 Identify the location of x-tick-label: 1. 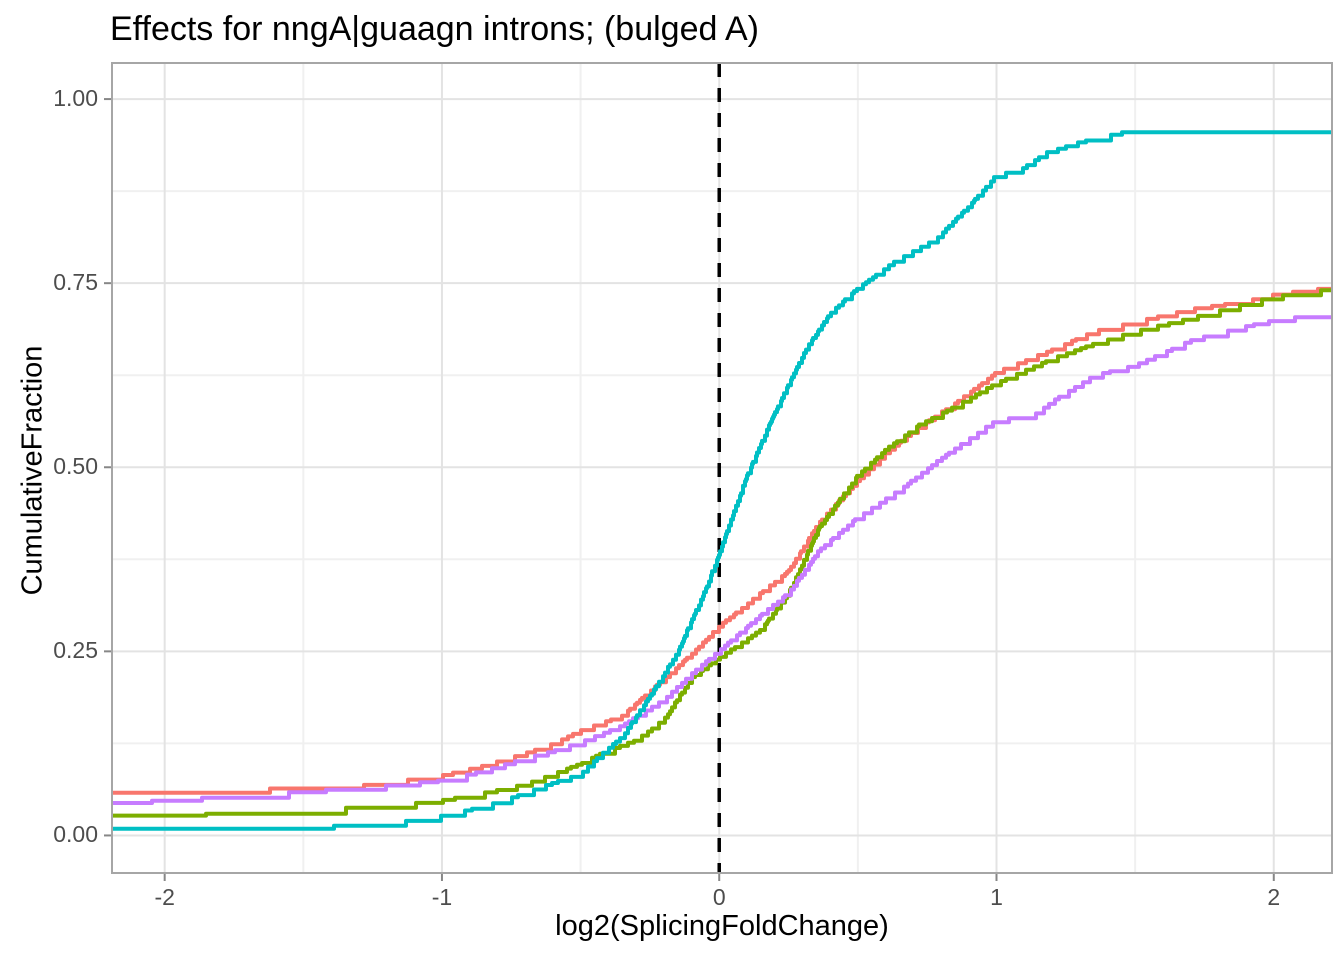
(996, 897).